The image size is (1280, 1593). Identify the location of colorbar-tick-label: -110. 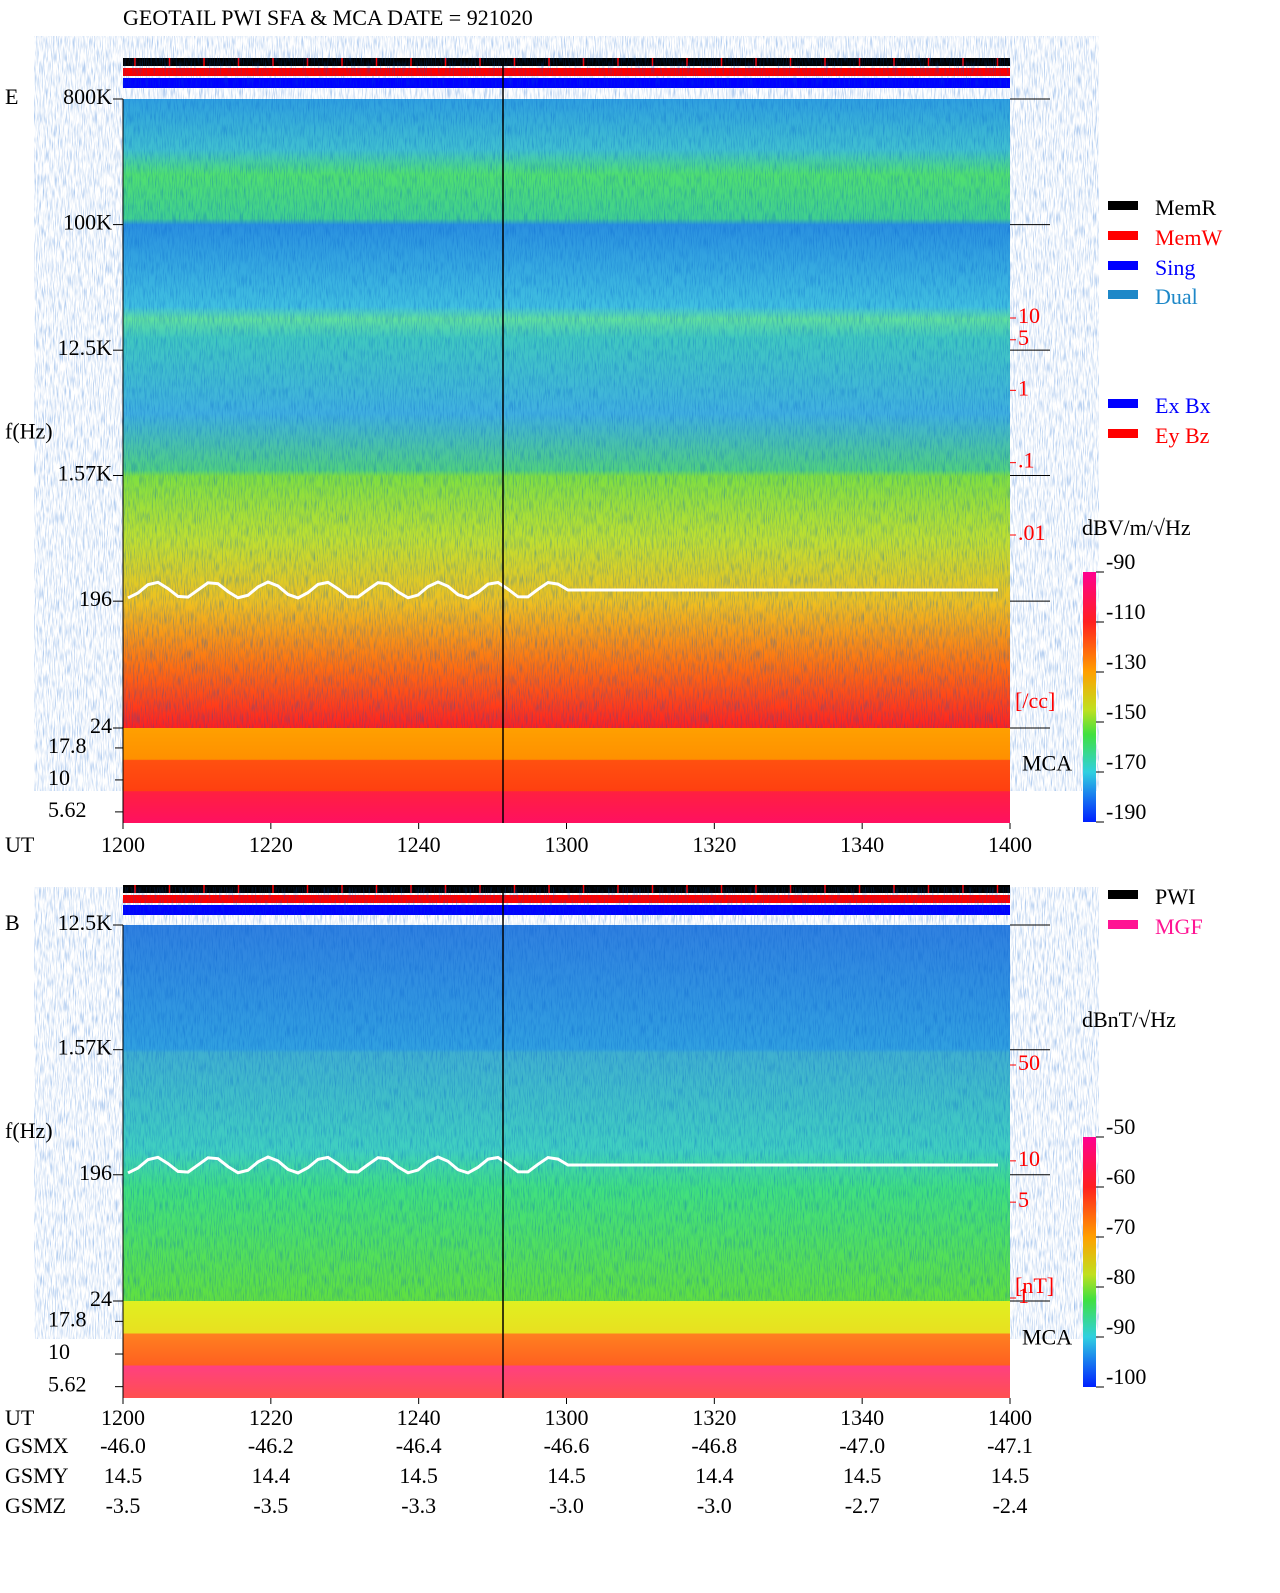
(1126, 611).